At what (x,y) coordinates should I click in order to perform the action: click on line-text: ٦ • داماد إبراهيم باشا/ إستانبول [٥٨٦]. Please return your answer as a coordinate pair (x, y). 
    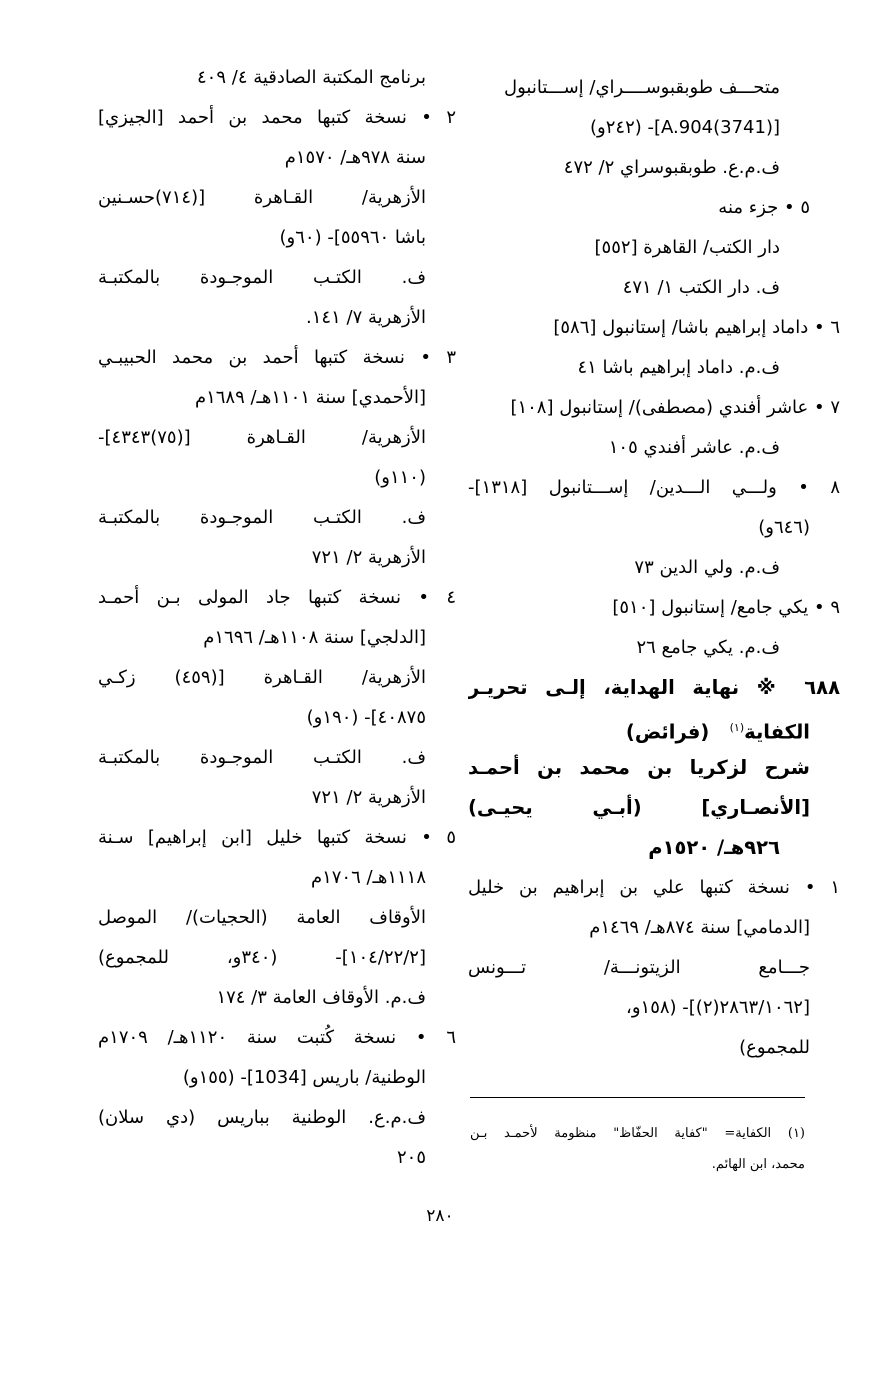
    Looking at the image, I should click on (696, 327).